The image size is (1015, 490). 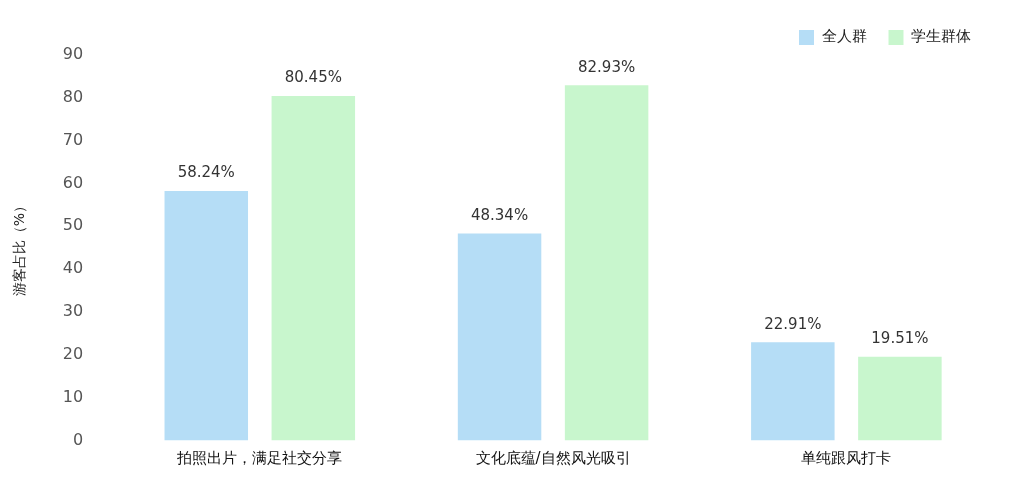 What do you see at coordinates (73, 311) in the screenshot?
I see `y-tick-label: 30` at bounding box center [73, 311].